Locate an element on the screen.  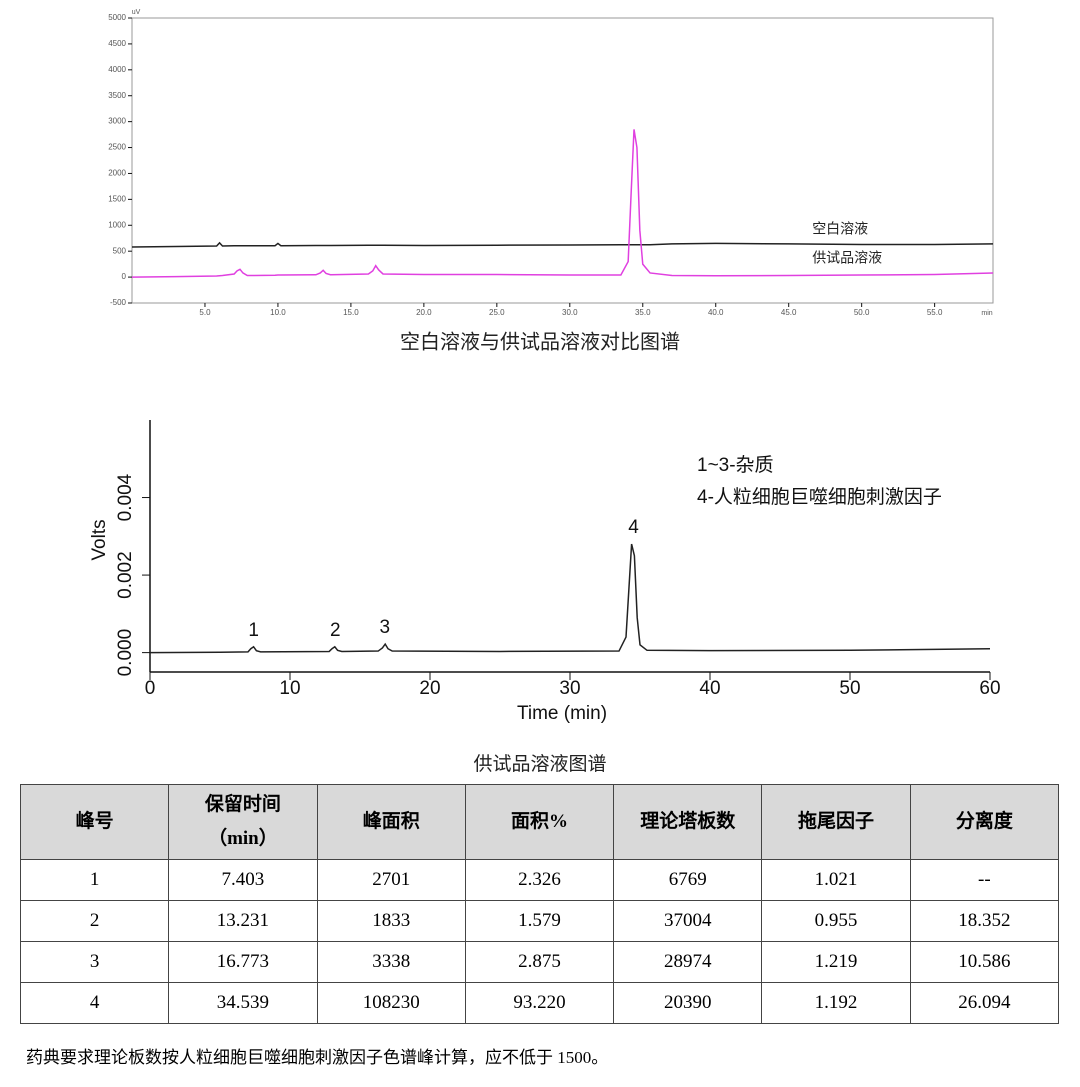
table-cell: 1.579 is located at coordinates (539, 921).